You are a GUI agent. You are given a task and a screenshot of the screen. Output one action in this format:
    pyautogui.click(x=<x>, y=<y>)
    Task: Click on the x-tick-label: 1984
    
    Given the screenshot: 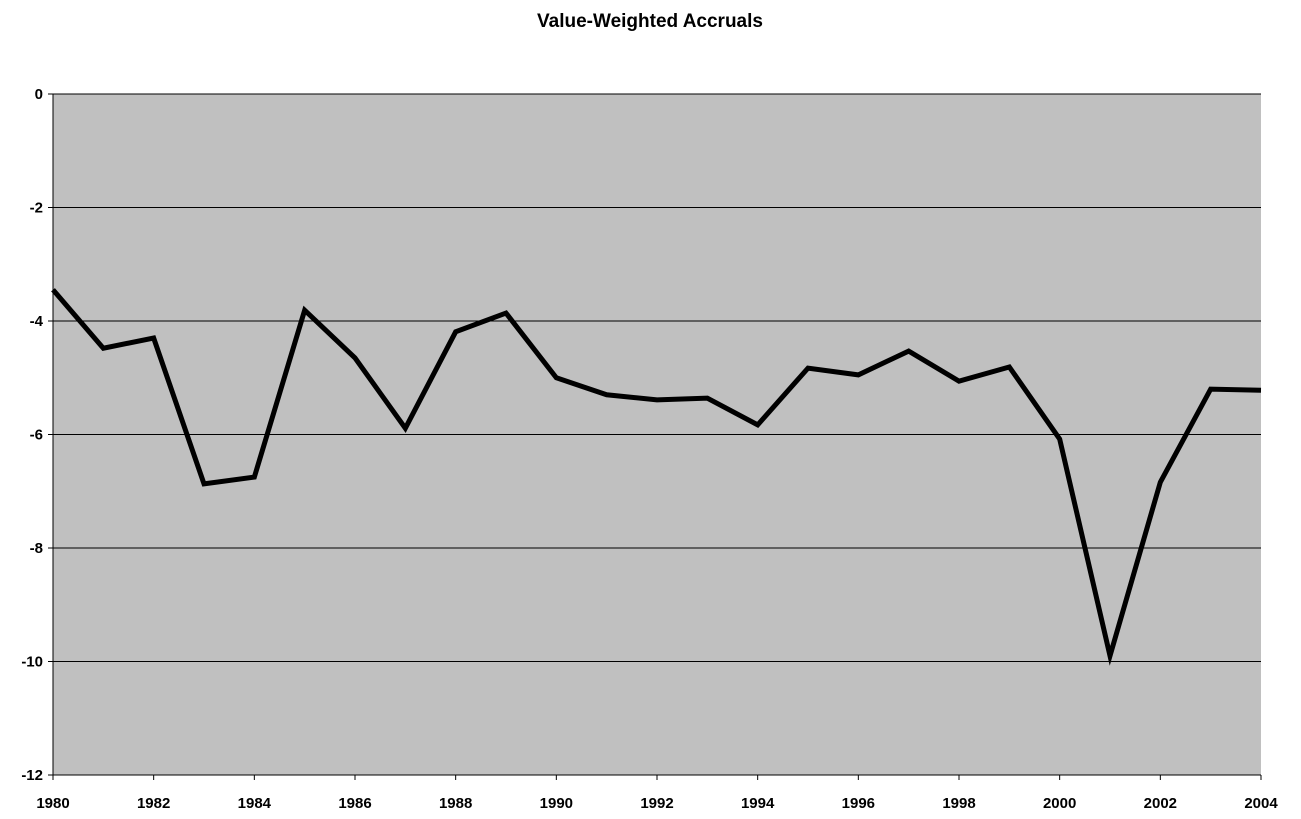 What is the action you would take?
    pyautogui.click(x=255, y=803)
    